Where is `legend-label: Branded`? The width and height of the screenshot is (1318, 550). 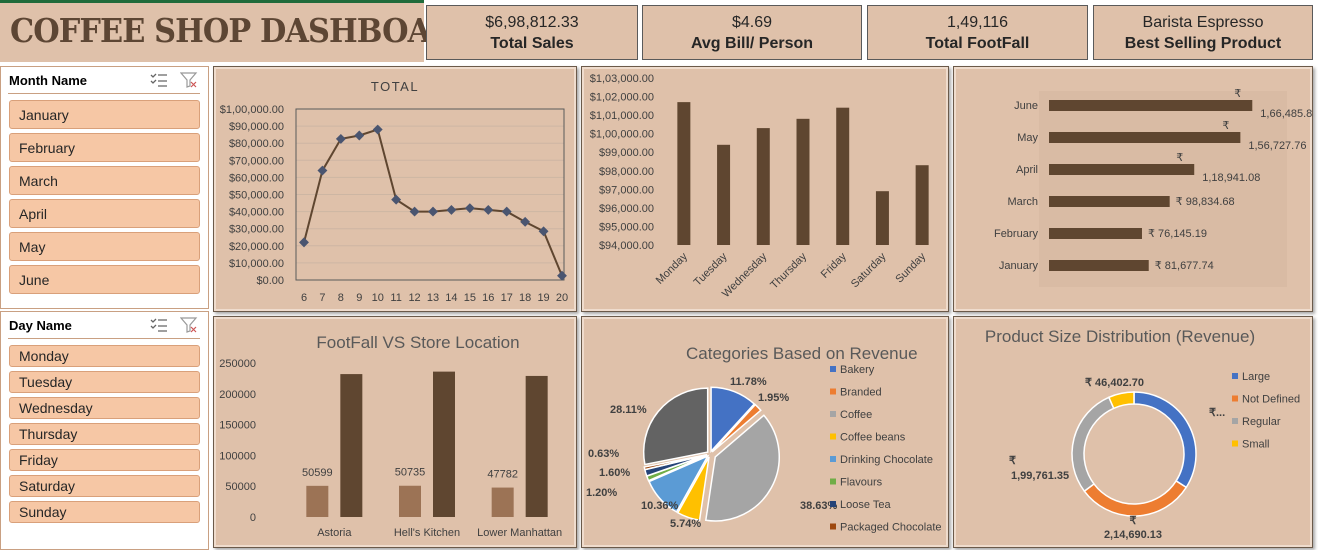
legend-label: Branded is located at coordinates (861, 393).